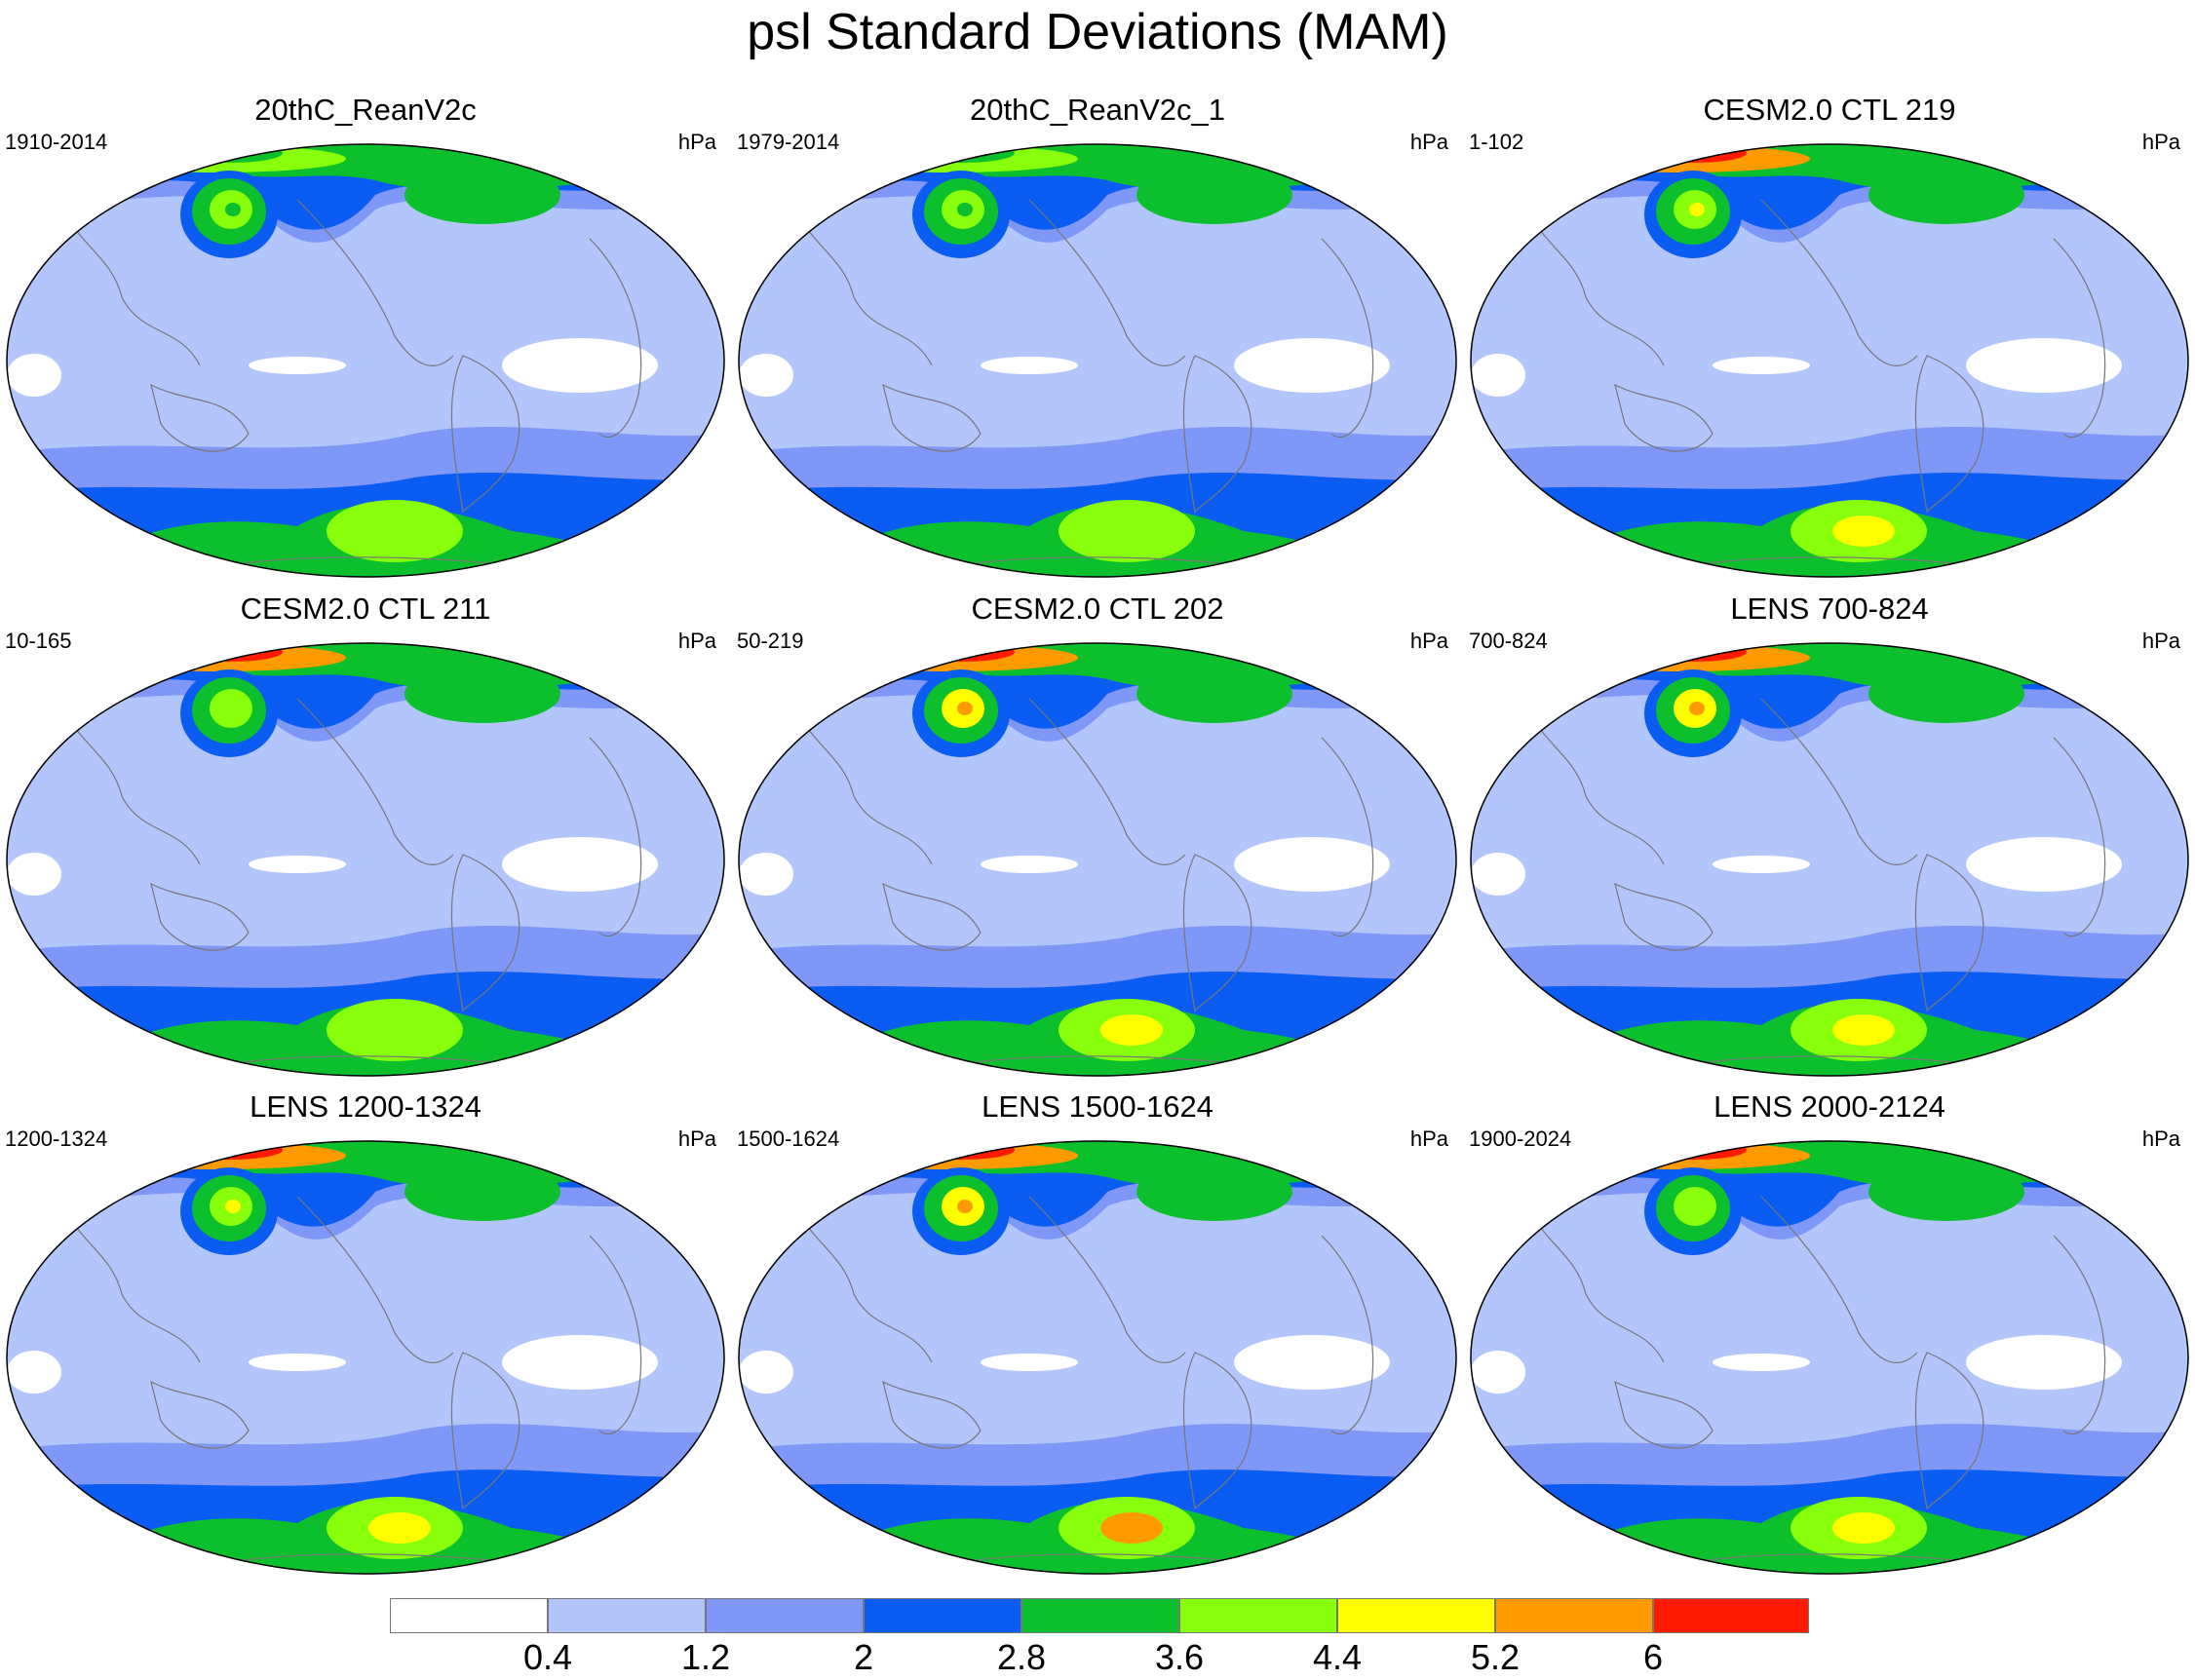  I want to click on map-outline, so click(1097, 360).